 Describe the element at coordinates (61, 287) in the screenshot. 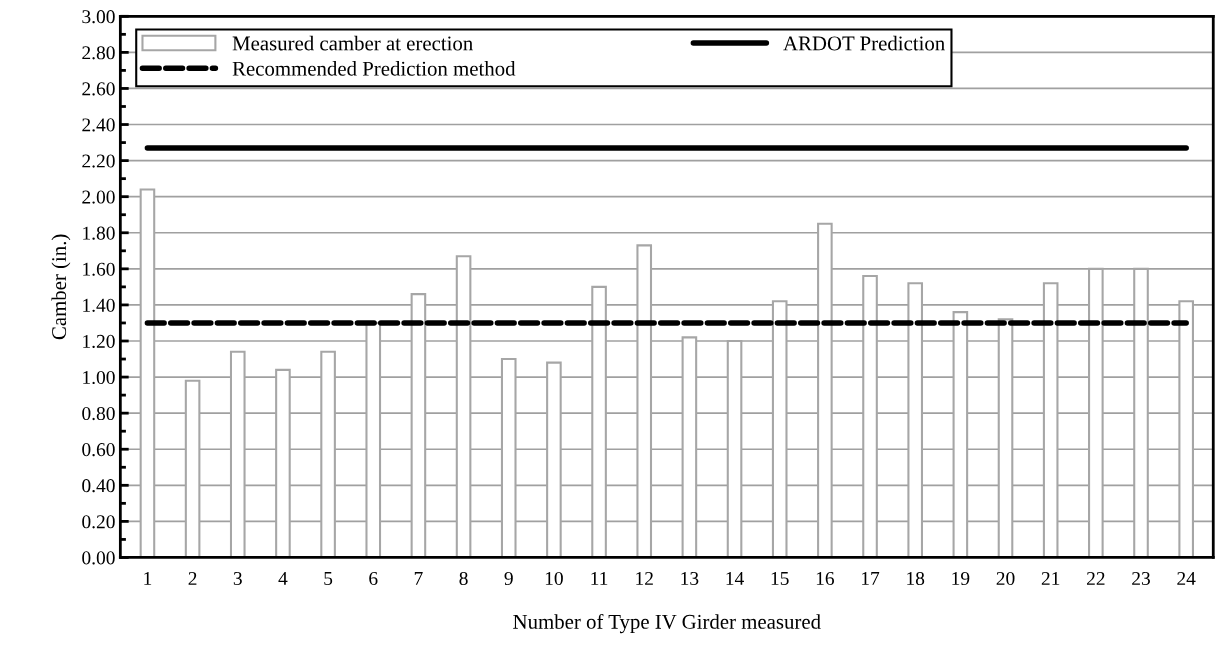

I see `y-axis-title: Camber (in.)` at that location.